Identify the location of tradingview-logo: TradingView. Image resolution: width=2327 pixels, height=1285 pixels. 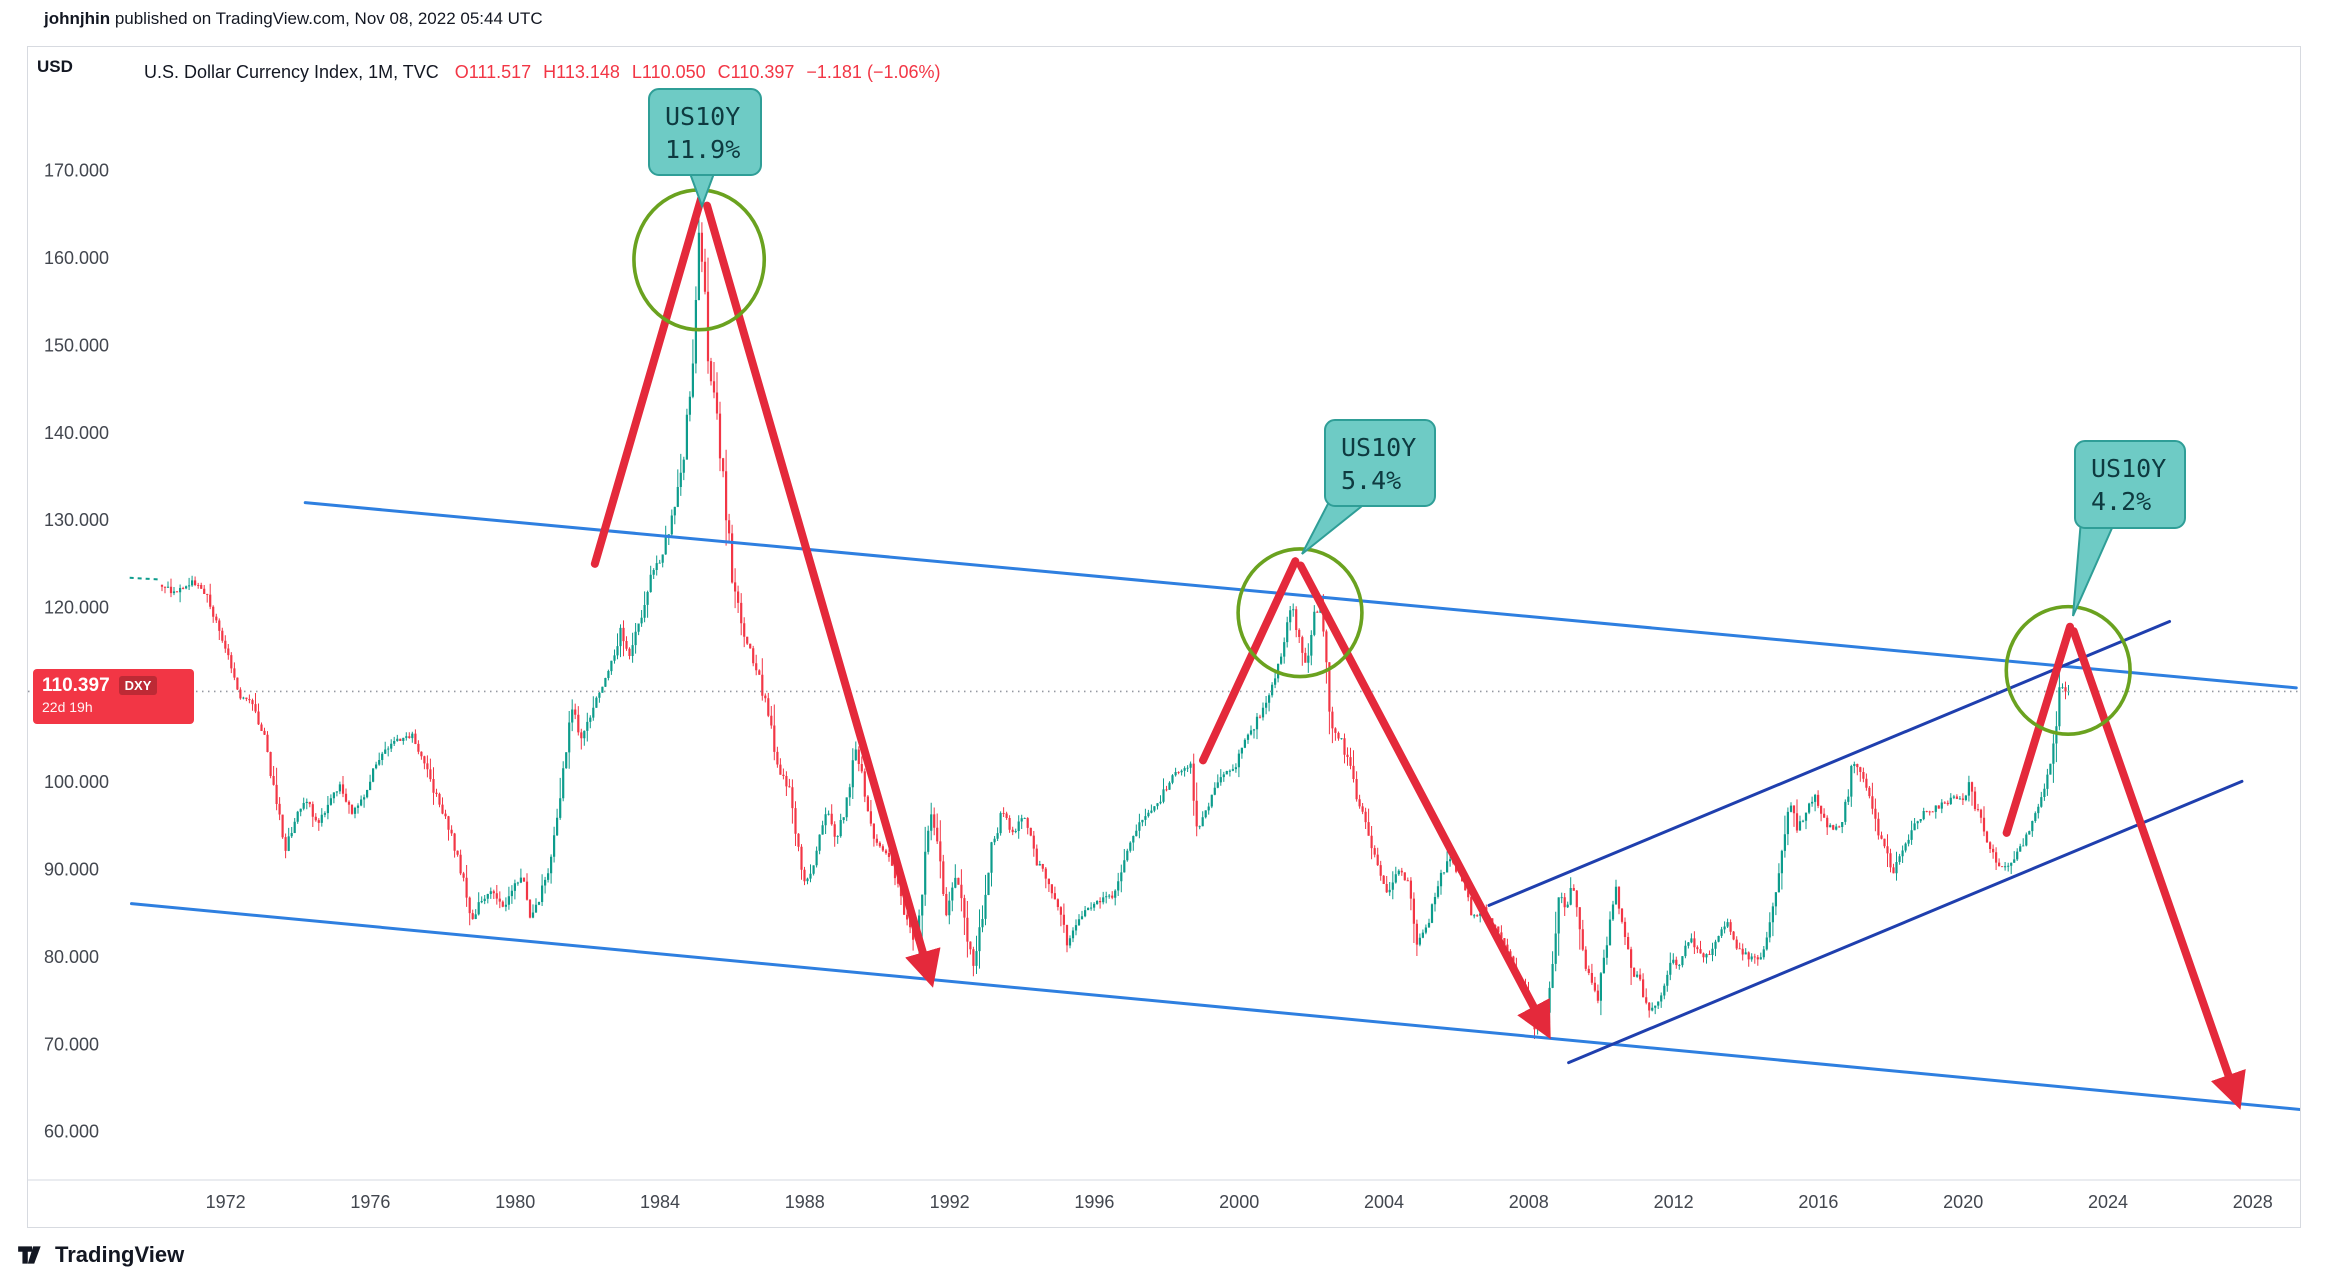
(100, 1255).